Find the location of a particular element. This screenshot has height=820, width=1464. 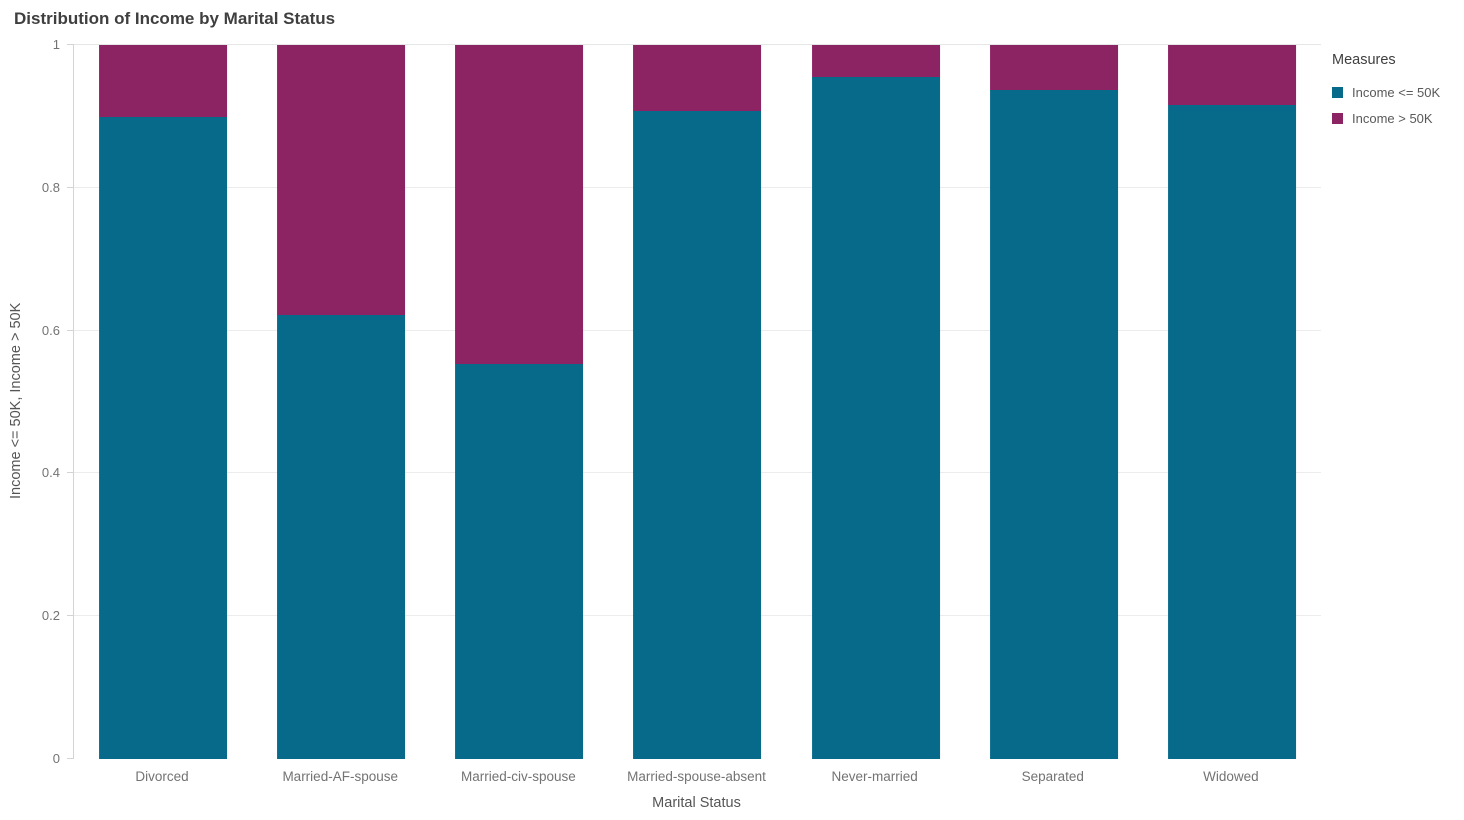

x-tick-label: Married-AF-spouse is located at coordinates (340, 776).